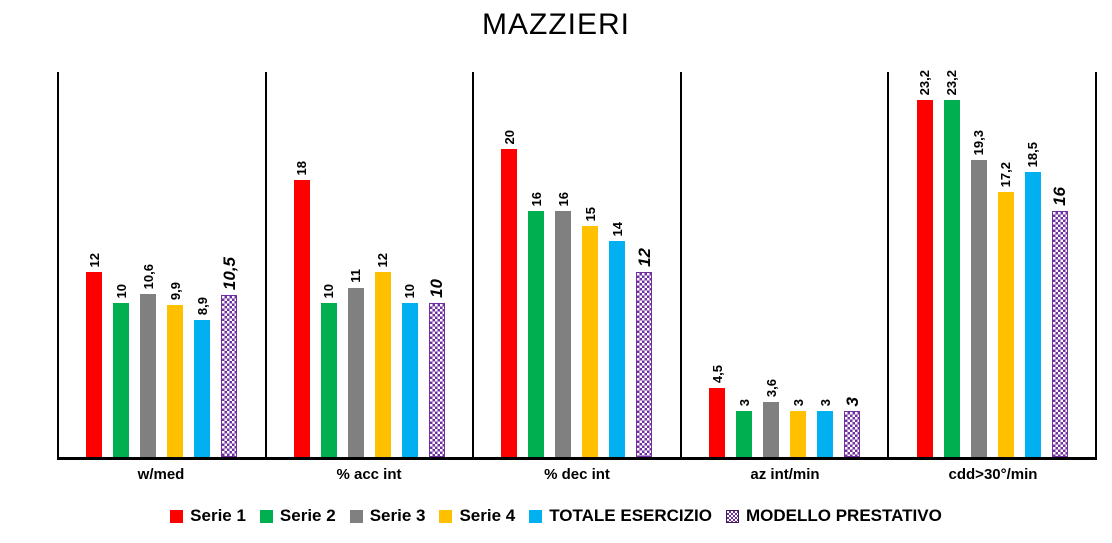 The width and height of the screenshot is (1112, 543). What do you see at coordinates (229, 273) in the screenshot?
I see `bar-value-label: 10,5` at bounding box center [229, 273].